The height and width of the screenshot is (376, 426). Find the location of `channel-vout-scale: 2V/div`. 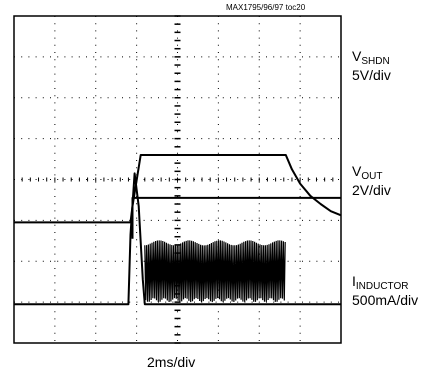

channel-vout-scale: 2V/div is located at coordinates (371, 190).